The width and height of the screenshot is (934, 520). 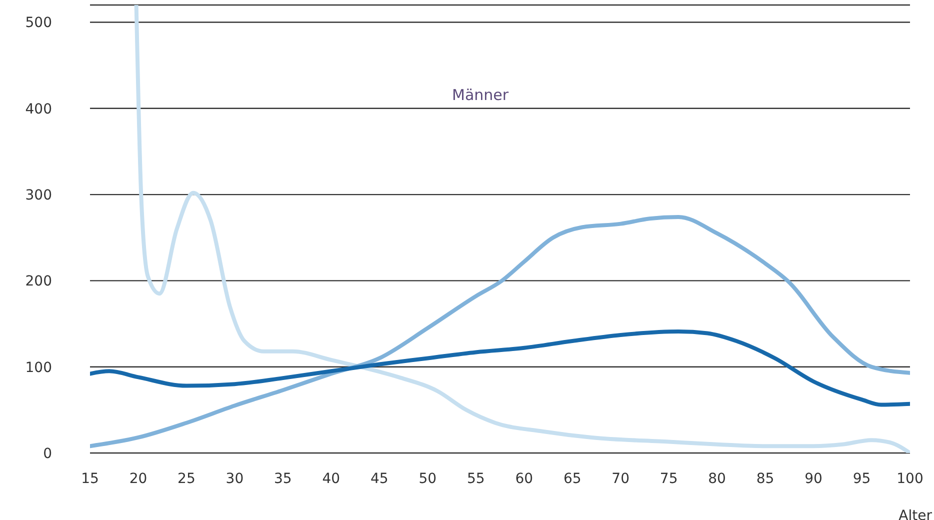 What do you see at coordinates (38, 282) in the screenshot?
I see `y-tick-label: 200` at bounding box center [38, 282].